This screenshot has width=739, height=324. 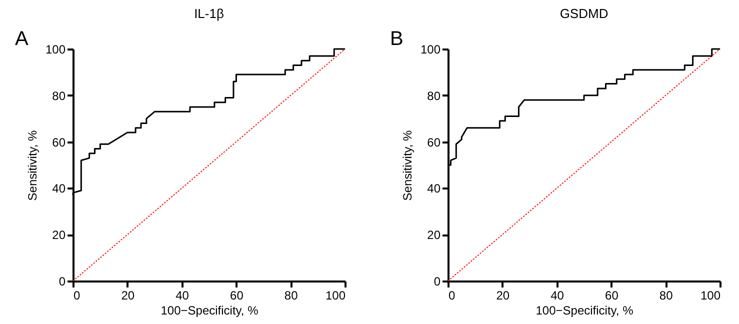 I want to click on chart-title: IL-1β, so click(x=209, y=13).